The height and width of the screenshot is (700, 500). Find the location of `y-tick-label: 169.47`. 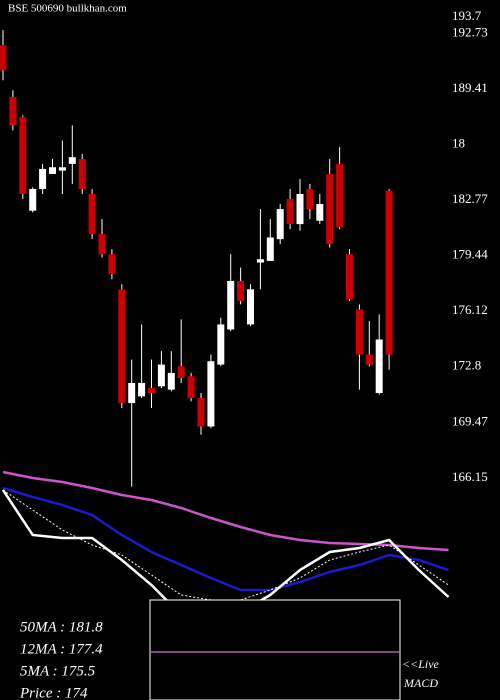

y-tick-label: 169.47 is located at coordinates (470, 420).